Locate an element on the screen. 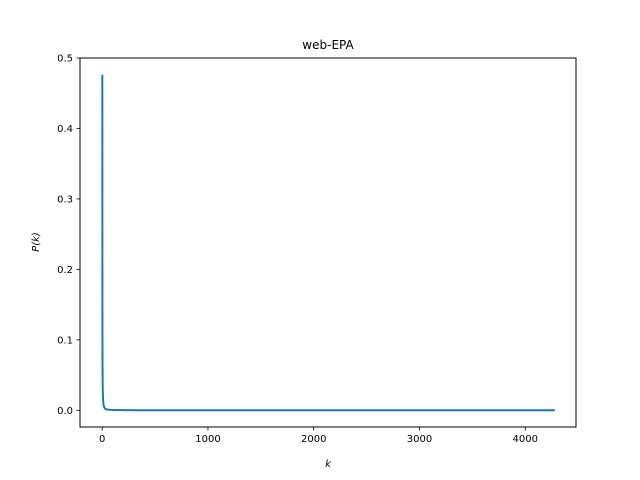 This screenshot has height=480, width=640. x-axis-label: k is located at coordinates (328, 464).